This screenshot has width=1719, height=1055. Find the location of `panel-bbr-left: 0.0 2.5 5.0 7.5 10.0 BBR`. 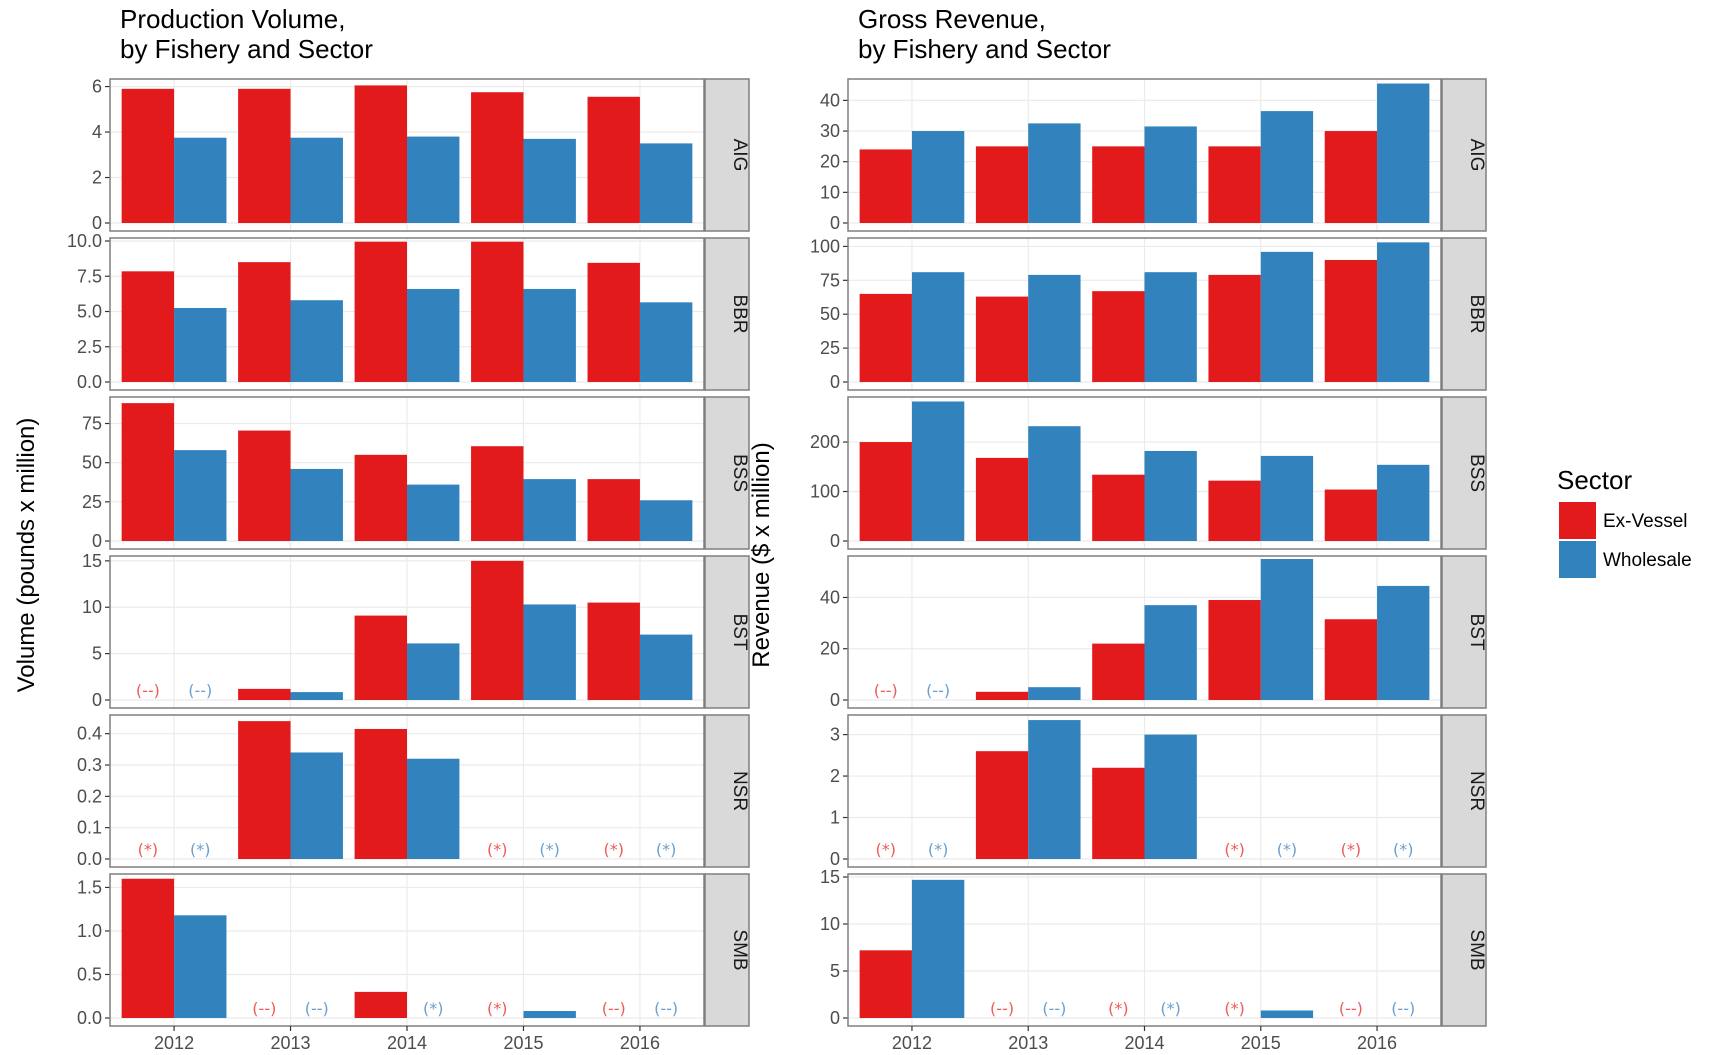

panel-bbr-left: 0.0 2.5 5.0 7.5 10.0 BBR is located at coordinates (408, 311).